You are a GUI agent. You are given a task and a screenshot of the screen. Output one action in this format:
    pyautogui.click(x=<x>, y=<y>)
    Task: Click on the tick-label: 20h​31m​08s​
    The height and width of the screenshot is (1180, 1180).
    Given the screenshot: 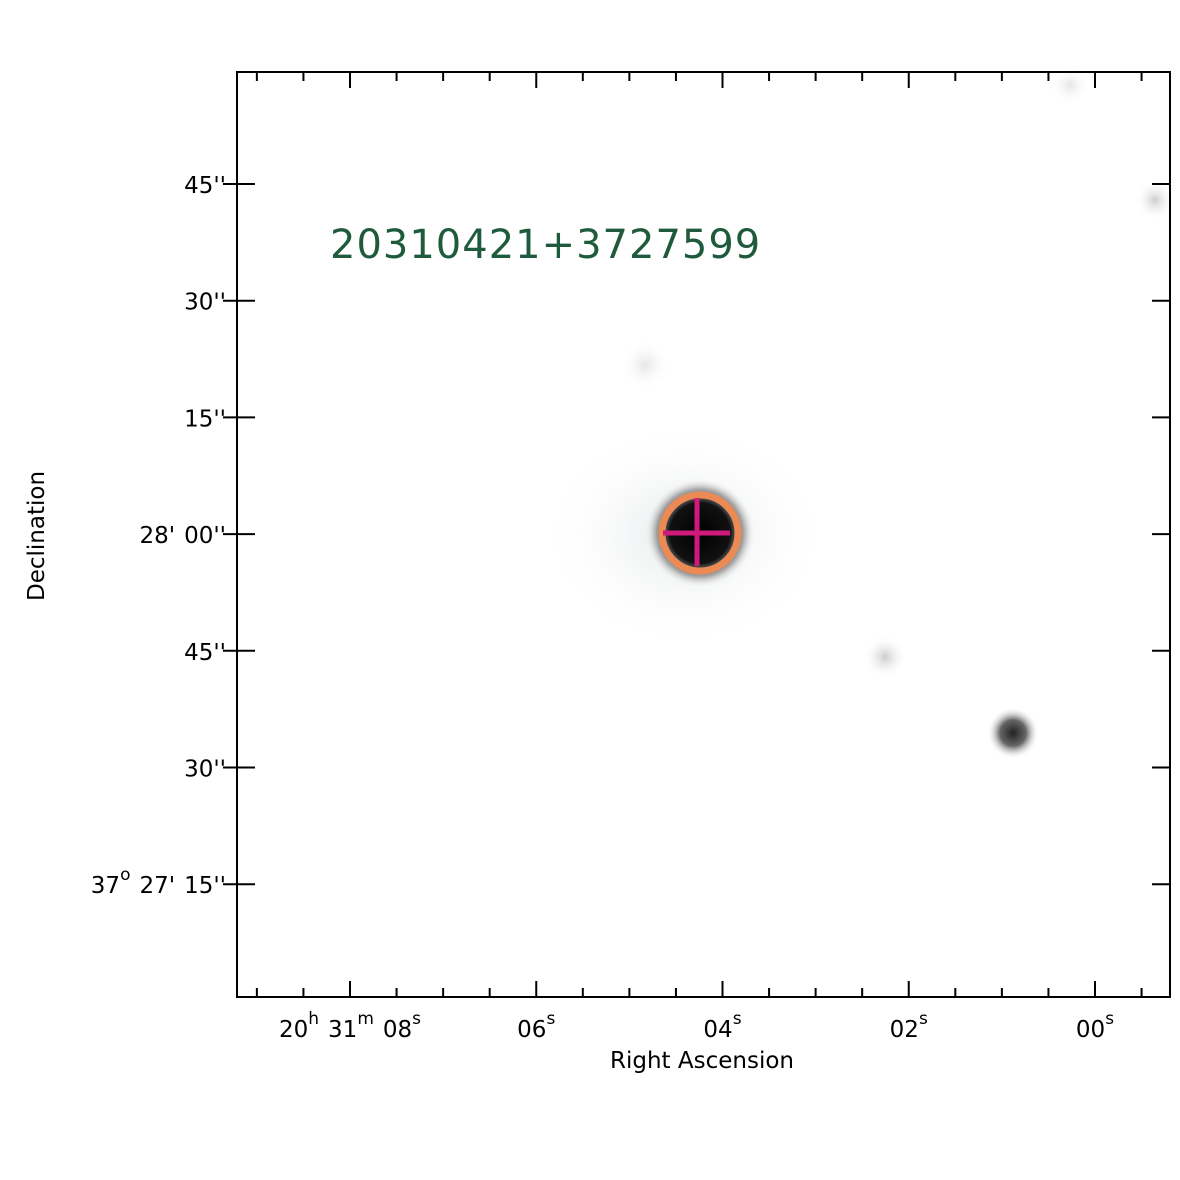 What is the action you would take?
    pyautogui.click(x=350, y=1026)
    